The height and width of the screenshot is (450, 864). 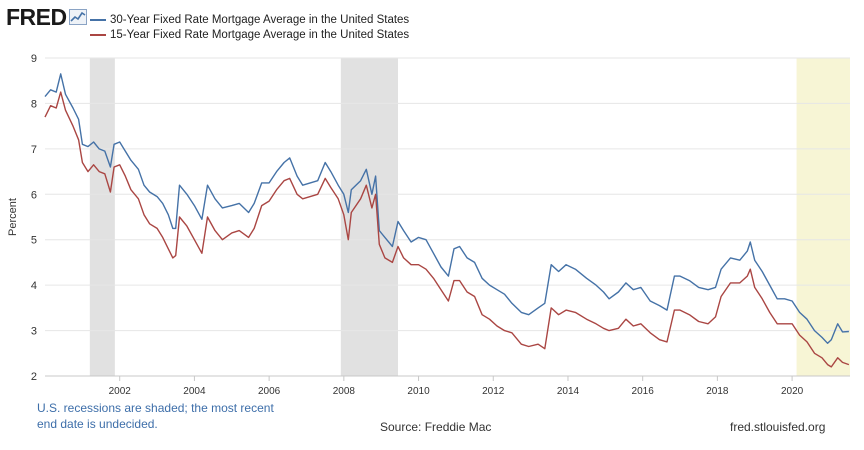 I want to click on y-tick-label: 5, so click(x=34, y=241).